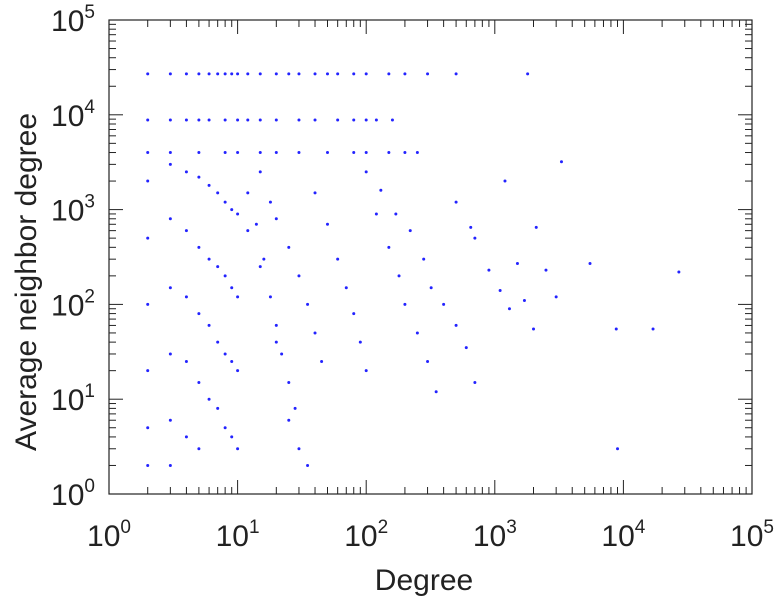  What do you see at coordinates (623, 535) in the screenshot?
I see `x-tick-label: 10⁴` at bounding box center [623, 535].